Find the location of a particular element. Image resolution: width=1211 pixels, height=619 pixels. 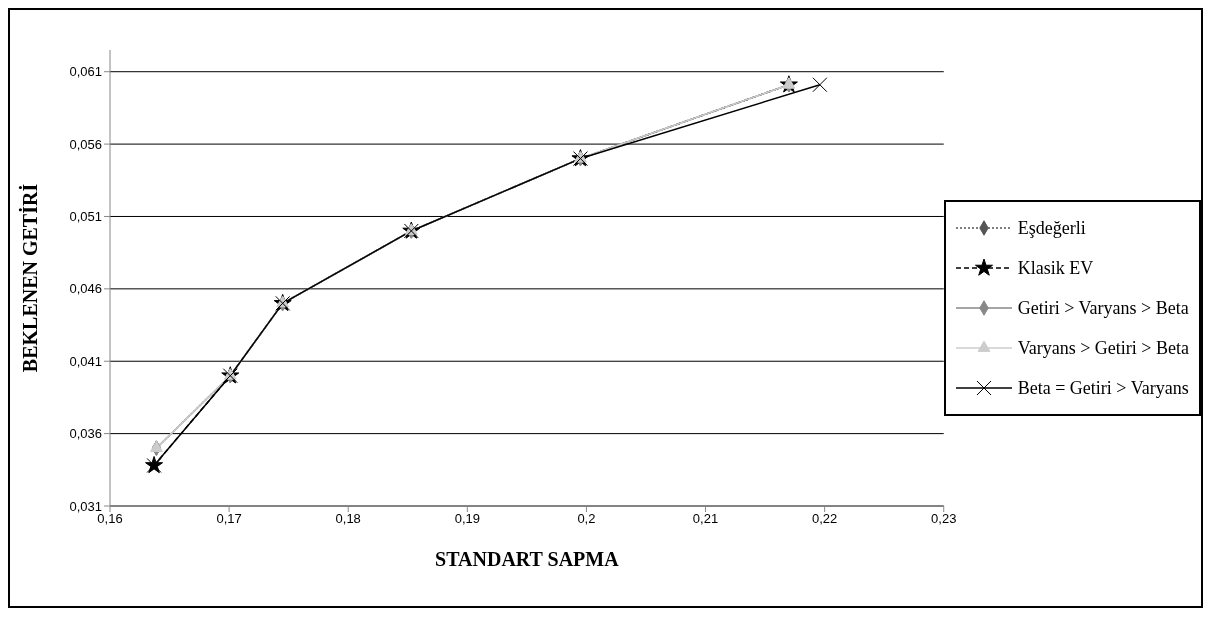

y-axis-title: BEKLENEN GETİRİ is located at coordinates (30, 278).